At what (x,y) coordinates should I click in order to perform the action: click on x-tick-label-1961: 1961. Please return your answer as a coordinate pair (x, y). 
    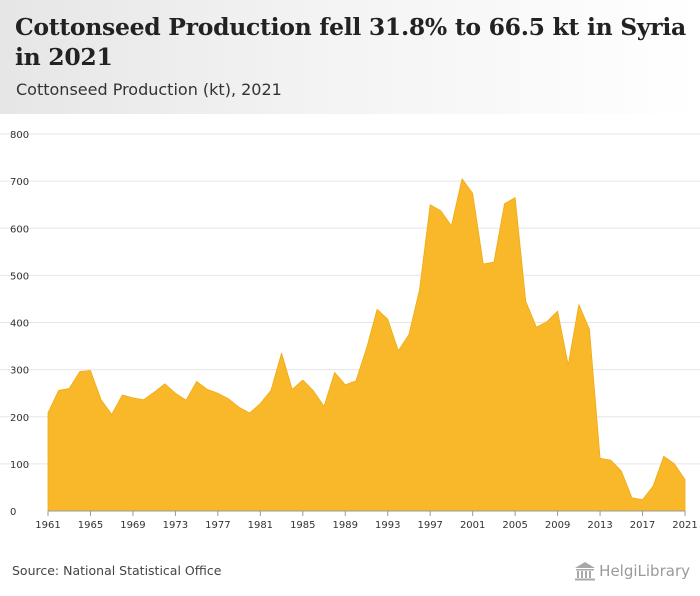
    Looking at the image, I should click on (47, 525).